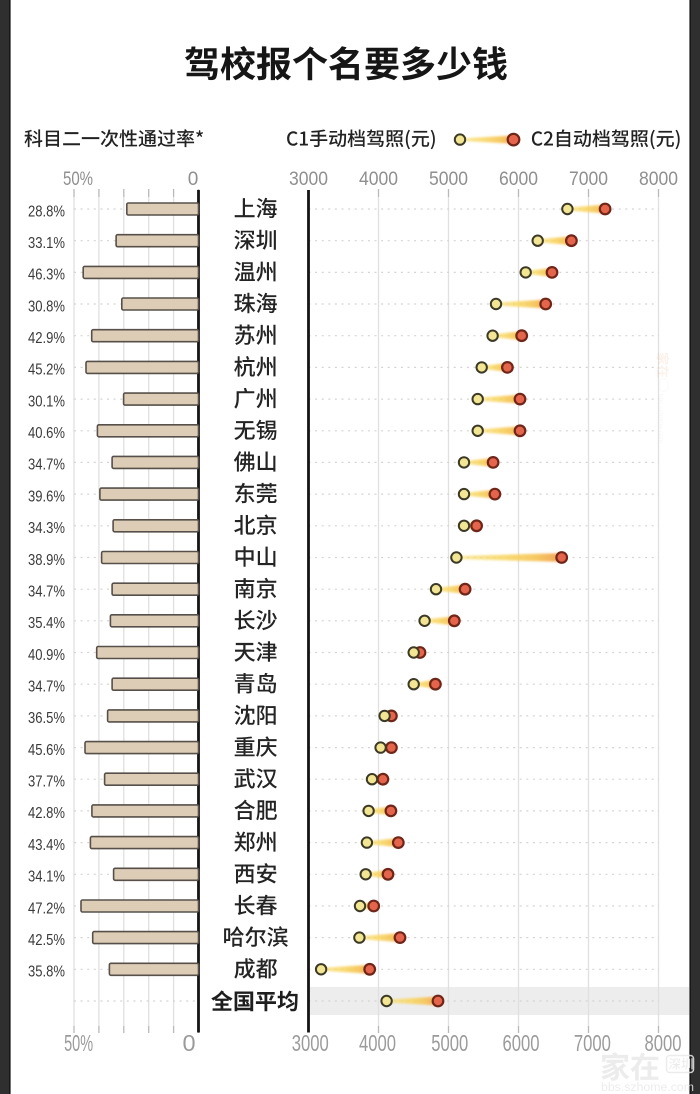 The height and width of the screenshot is (1094, 700). I want to click on svg-text: 38.9%, so click(46, 560).